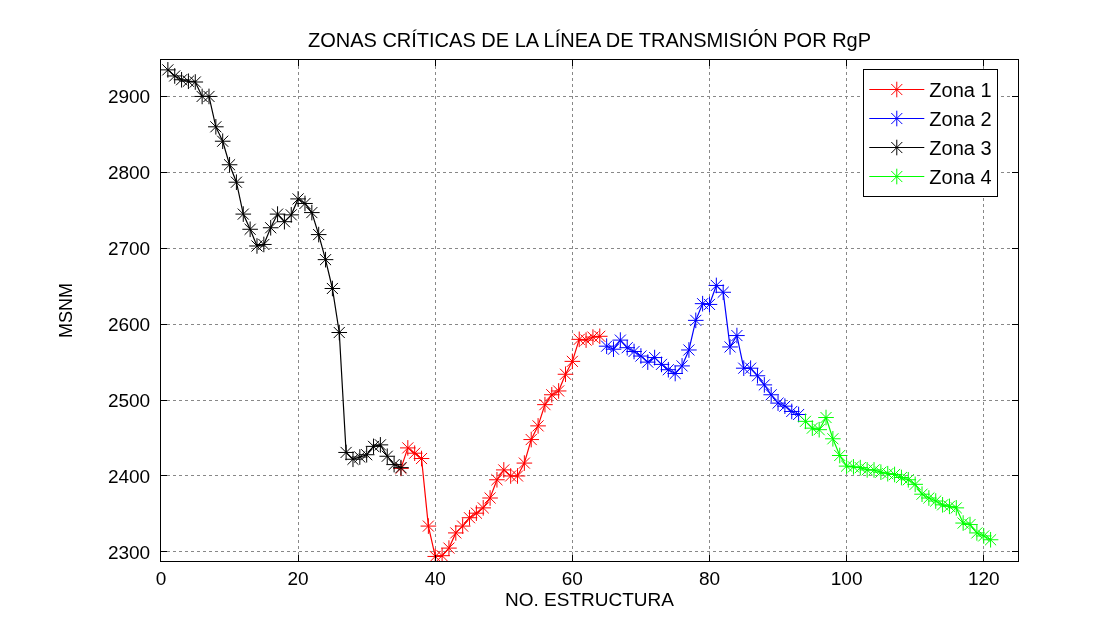 The height and width of the screenshot is (623, 1107). What do you see at coordinates (129, 172) in the screenshot?
I see `y-tick-label: 2800` at bounding box center [129, 172].